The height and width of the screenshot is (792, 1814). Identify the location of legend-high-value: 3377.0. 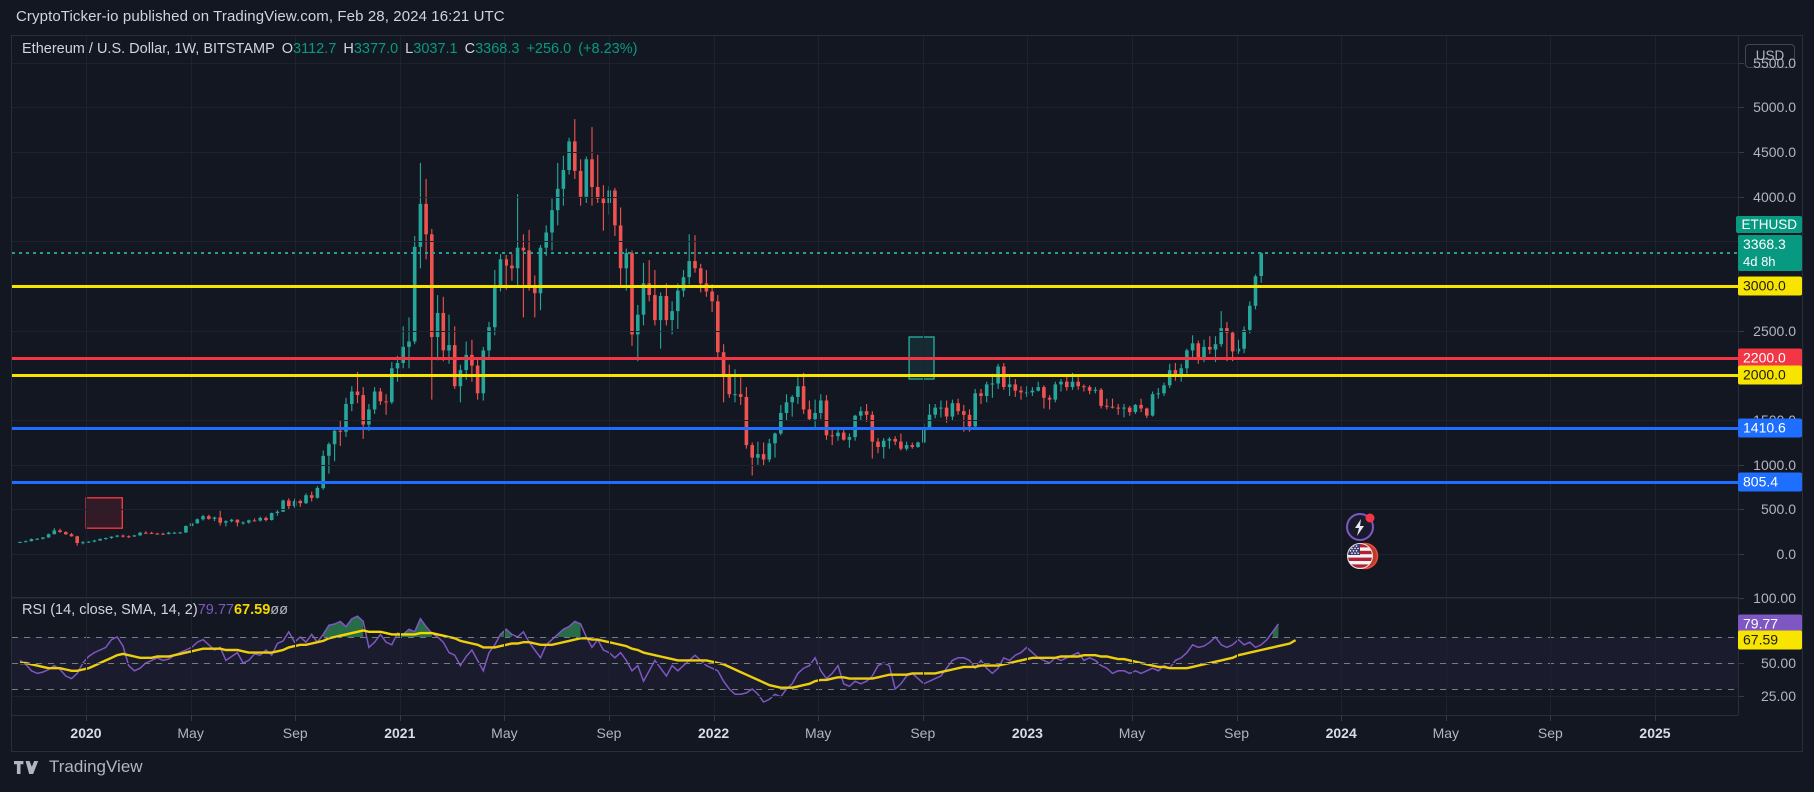
(376, 49).